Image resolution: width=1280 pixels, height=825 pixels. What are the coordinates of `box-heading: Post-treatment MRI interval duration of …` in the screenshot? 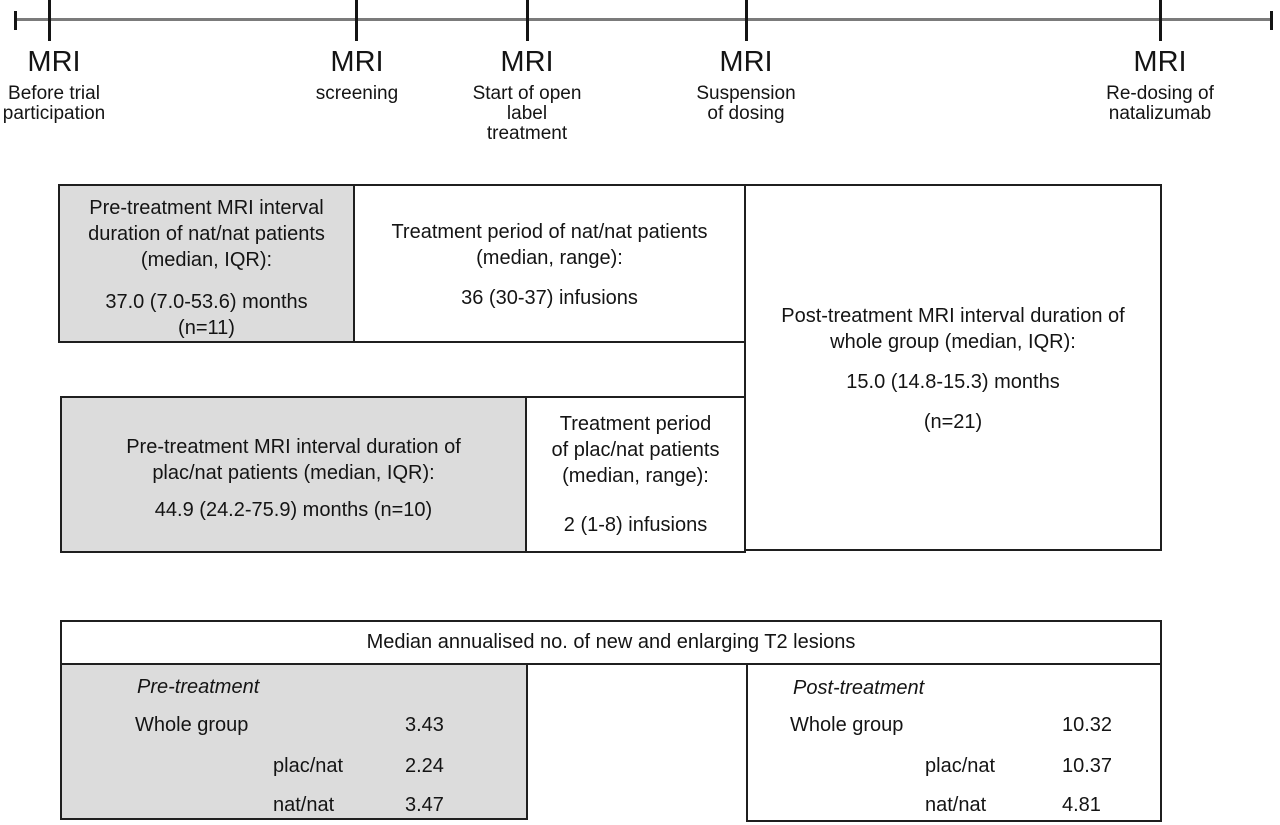 It's located at (953, 329).